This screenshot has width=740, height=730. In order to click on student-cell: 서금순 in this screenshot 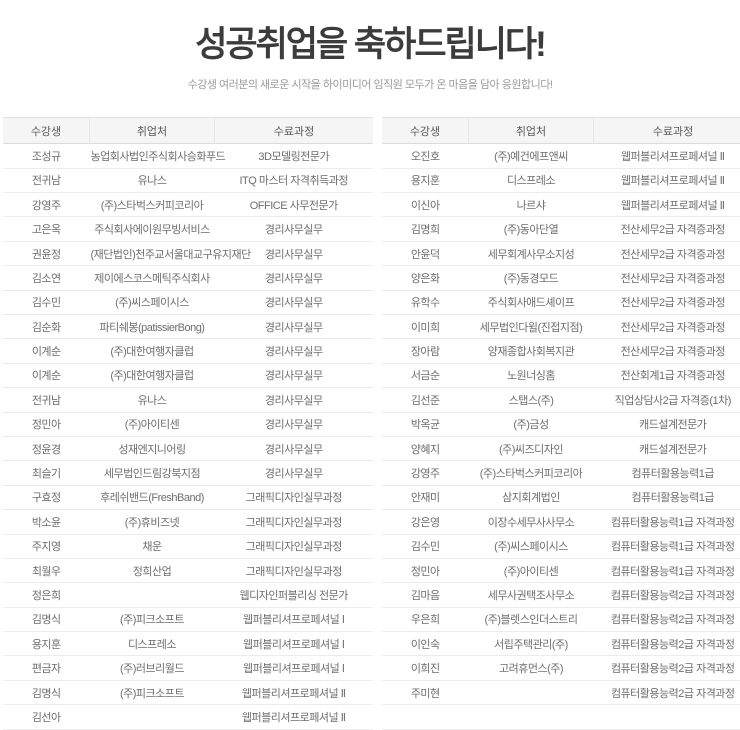, I will do `click(425, 375)`.